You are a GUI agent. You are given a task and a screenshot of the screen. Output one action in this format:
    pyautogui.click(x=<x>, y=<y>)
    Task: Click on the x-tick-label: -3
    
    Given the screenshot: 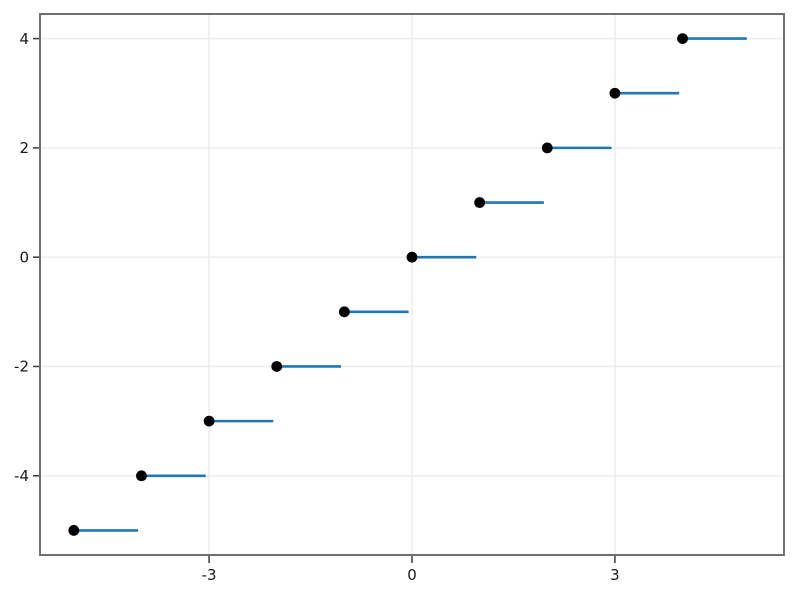 What is the action you would take?
    pyautogui.click(x=209, y=575)
    